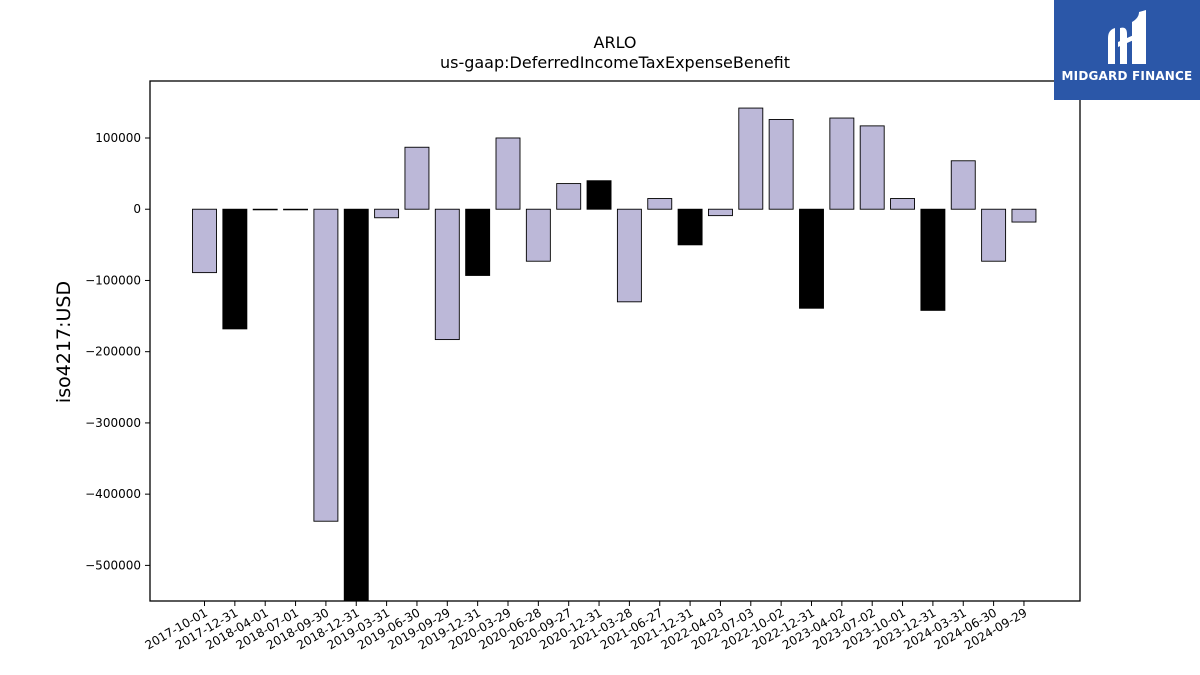 This screenshot has height=675, width=1200. What do you see at coordinates (615, 62) in the screenshot?
I see `chart-subtitle: us-gaap:DeferredIncomeTaxExpenseBenefit` at bounding box center [615, 62].